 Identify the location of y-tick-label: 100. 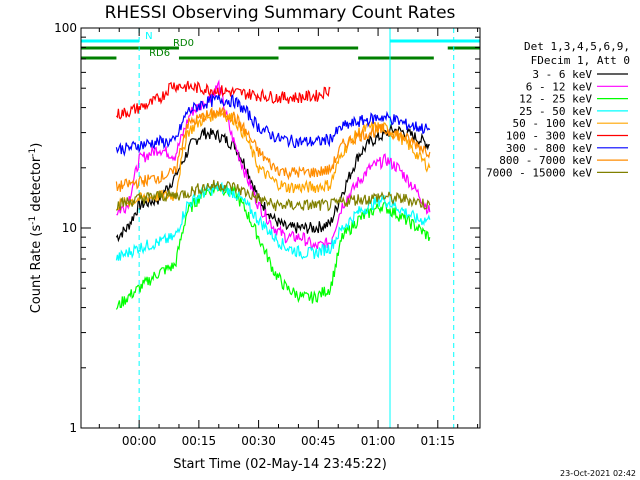
(65, 28).